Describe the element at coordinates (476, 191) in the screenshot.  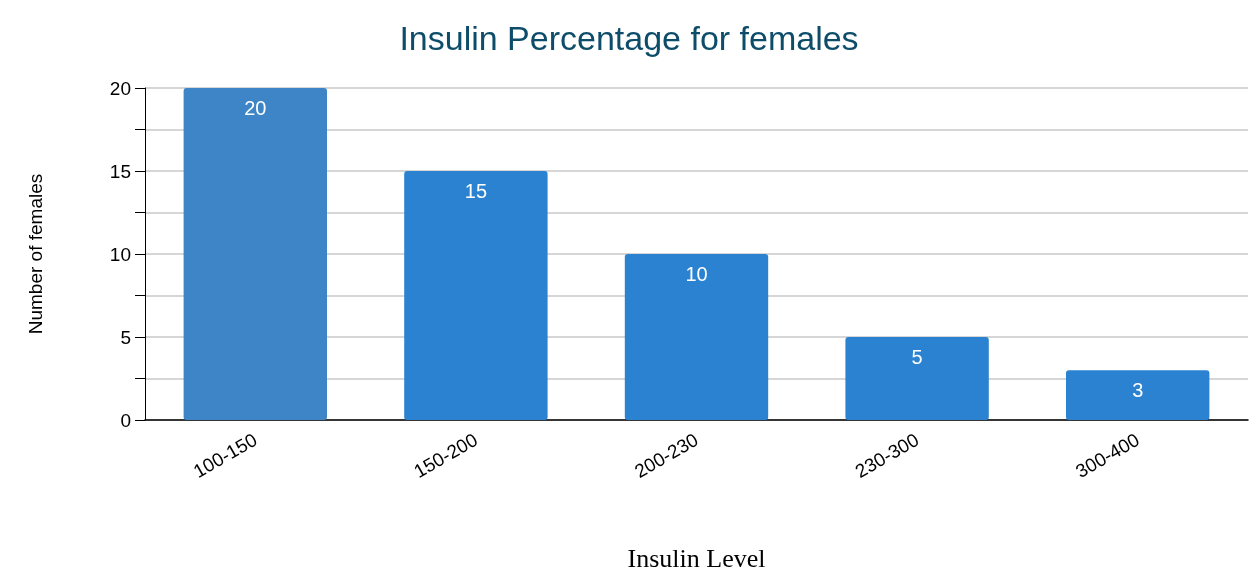
I see `data-label: 15` at that location.